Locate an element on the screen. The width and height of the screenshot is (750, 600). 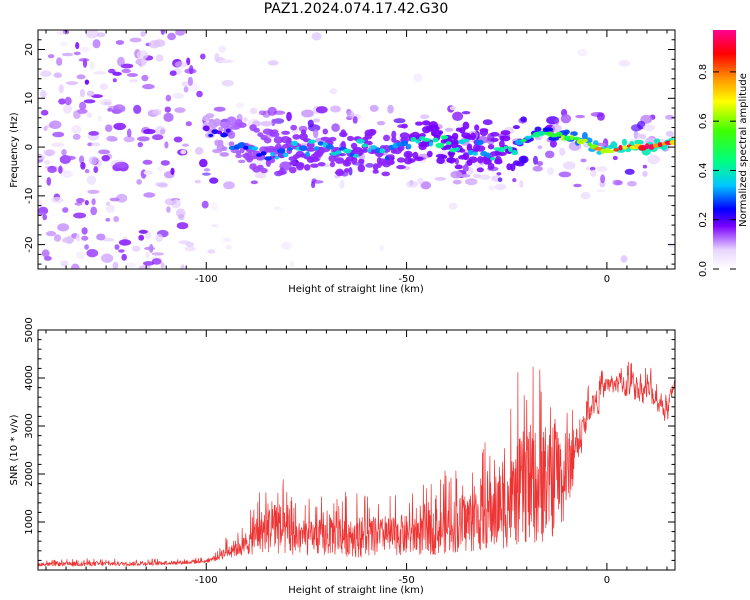
colorbar-label: Normalized spectral amplitude is located at coordinates (743, 150).